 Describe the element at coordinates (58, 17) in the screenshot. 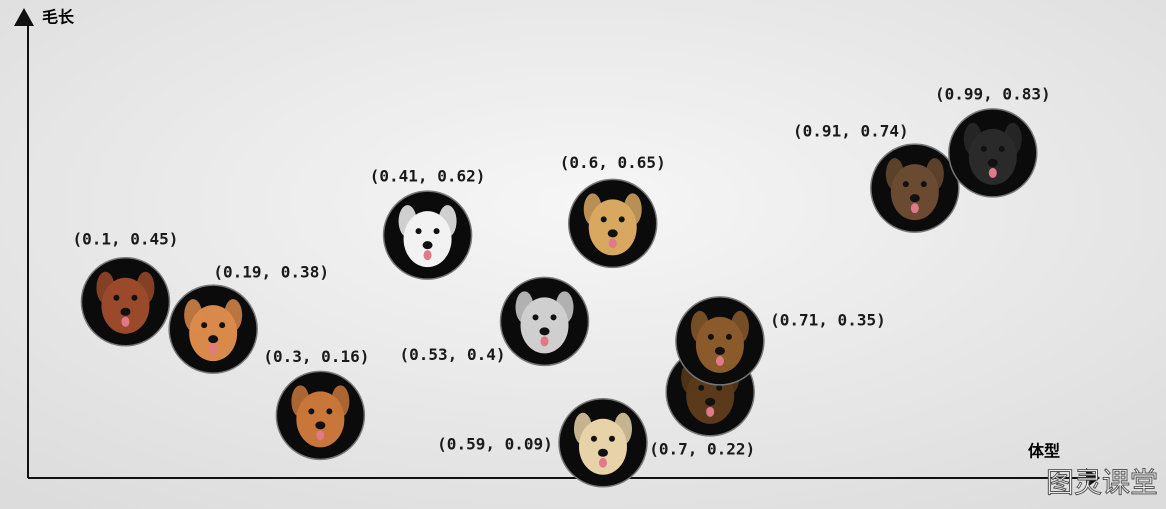

I see `y-axis-label: 毛长` at that location.